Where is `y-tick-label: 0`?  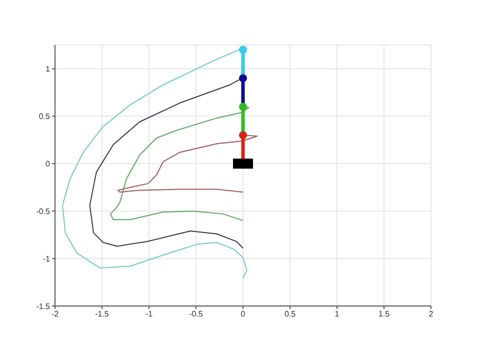
y-tick-label: 0 is located at coordinates (48, 163).